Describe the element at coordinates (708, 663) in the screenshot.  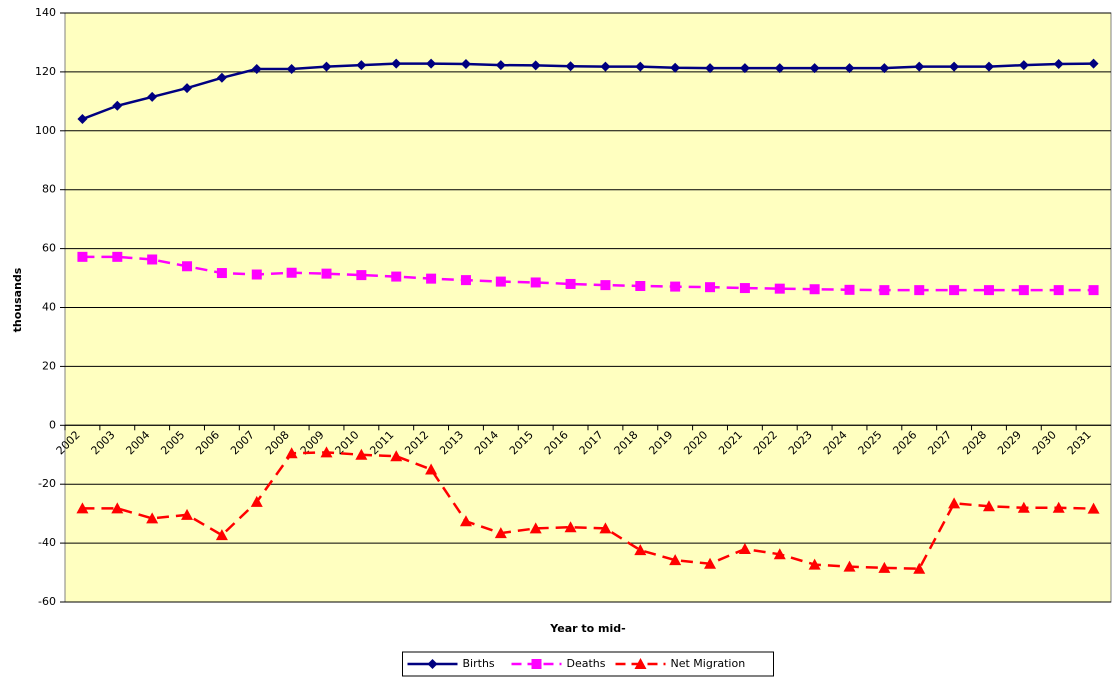
I see `legend-label: Net Migration` at that location.